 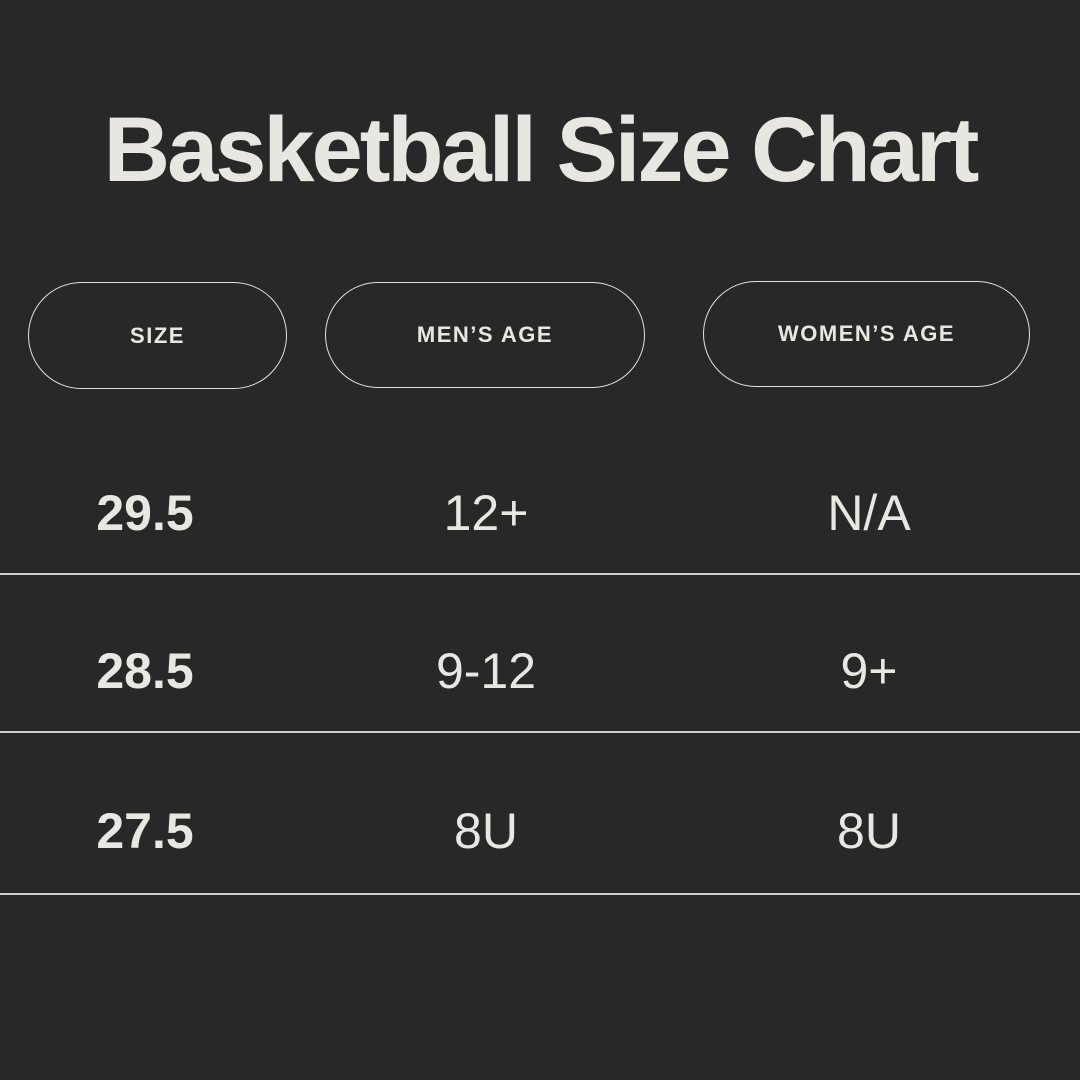 I want to click on column-header-mens-age-label: MEN’S AGE, so click(x=485, y=334).